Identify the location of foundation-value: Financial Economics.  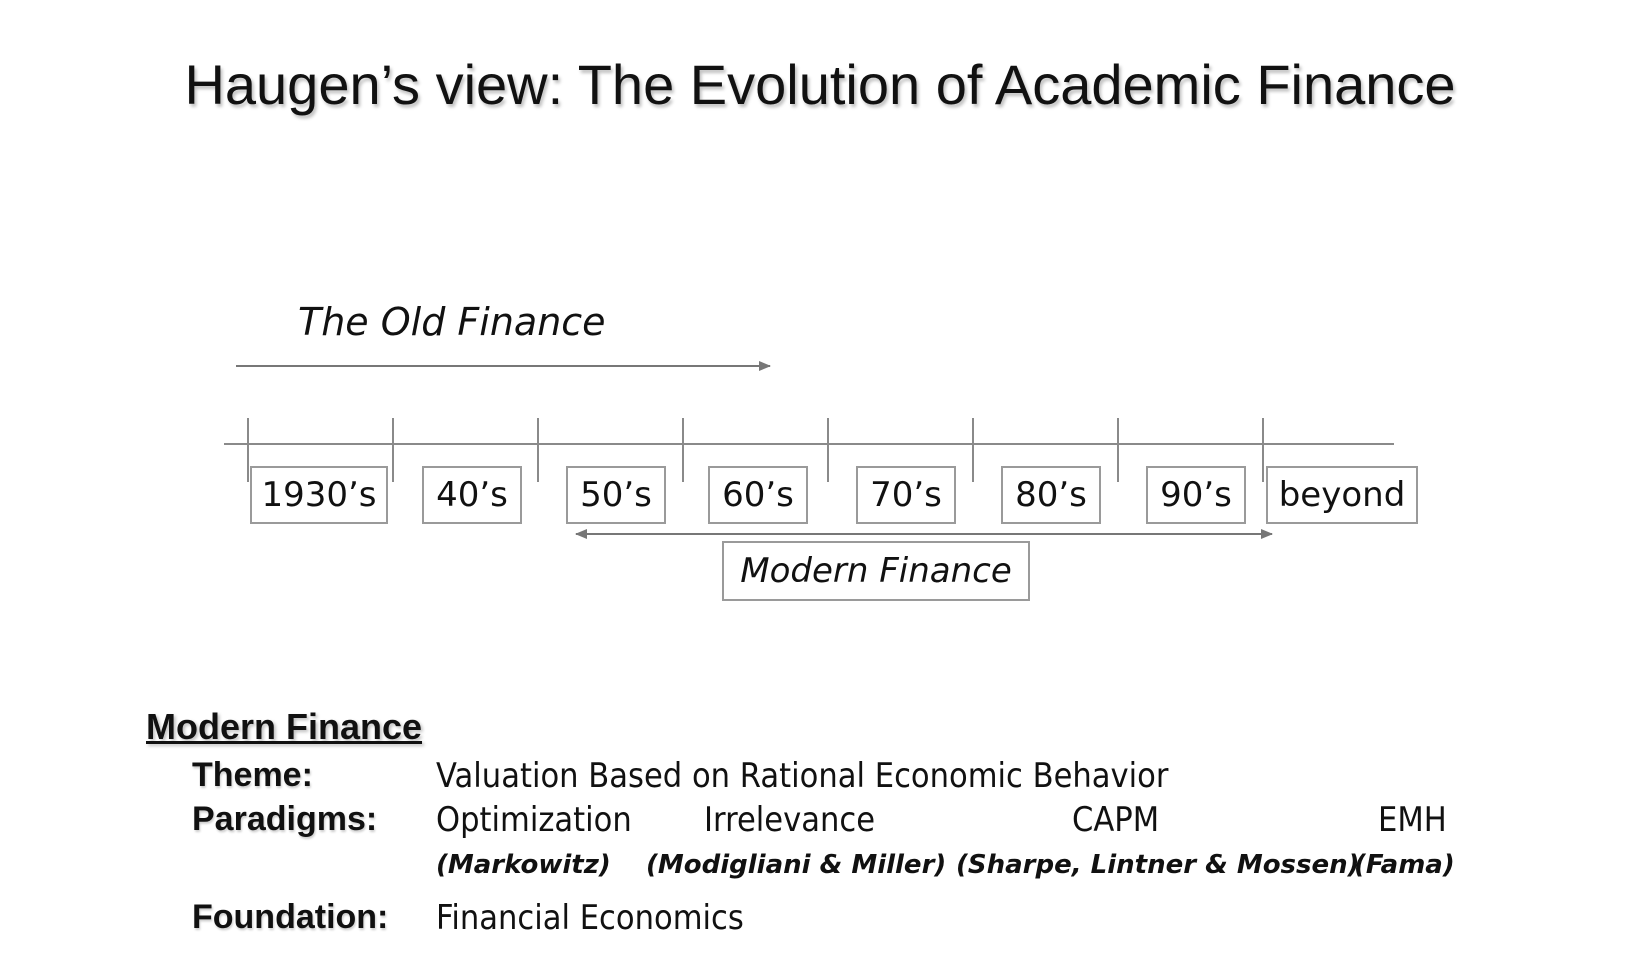
(590, 918).